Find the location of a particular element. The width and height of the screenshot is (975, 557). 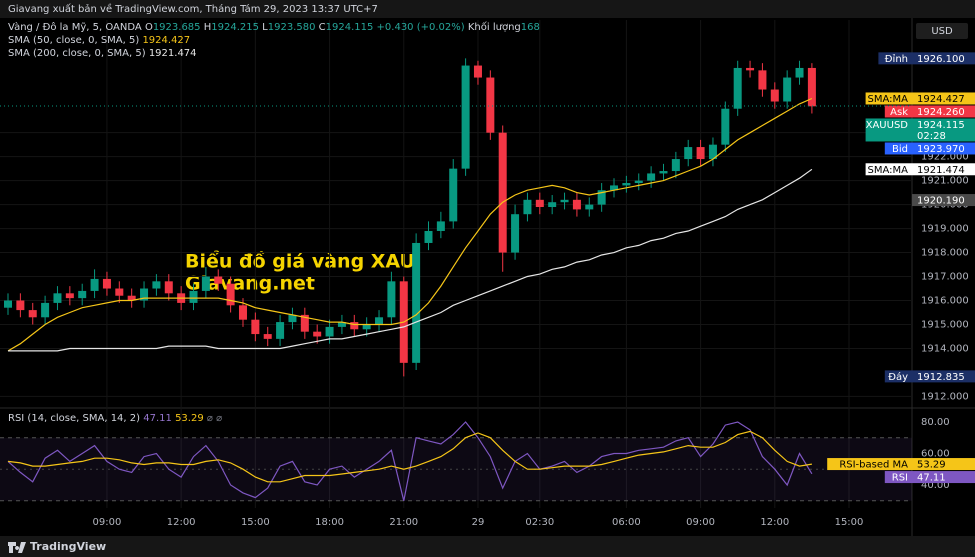

ohlc-value: 1923.685 is located at coordinates (176, 27).